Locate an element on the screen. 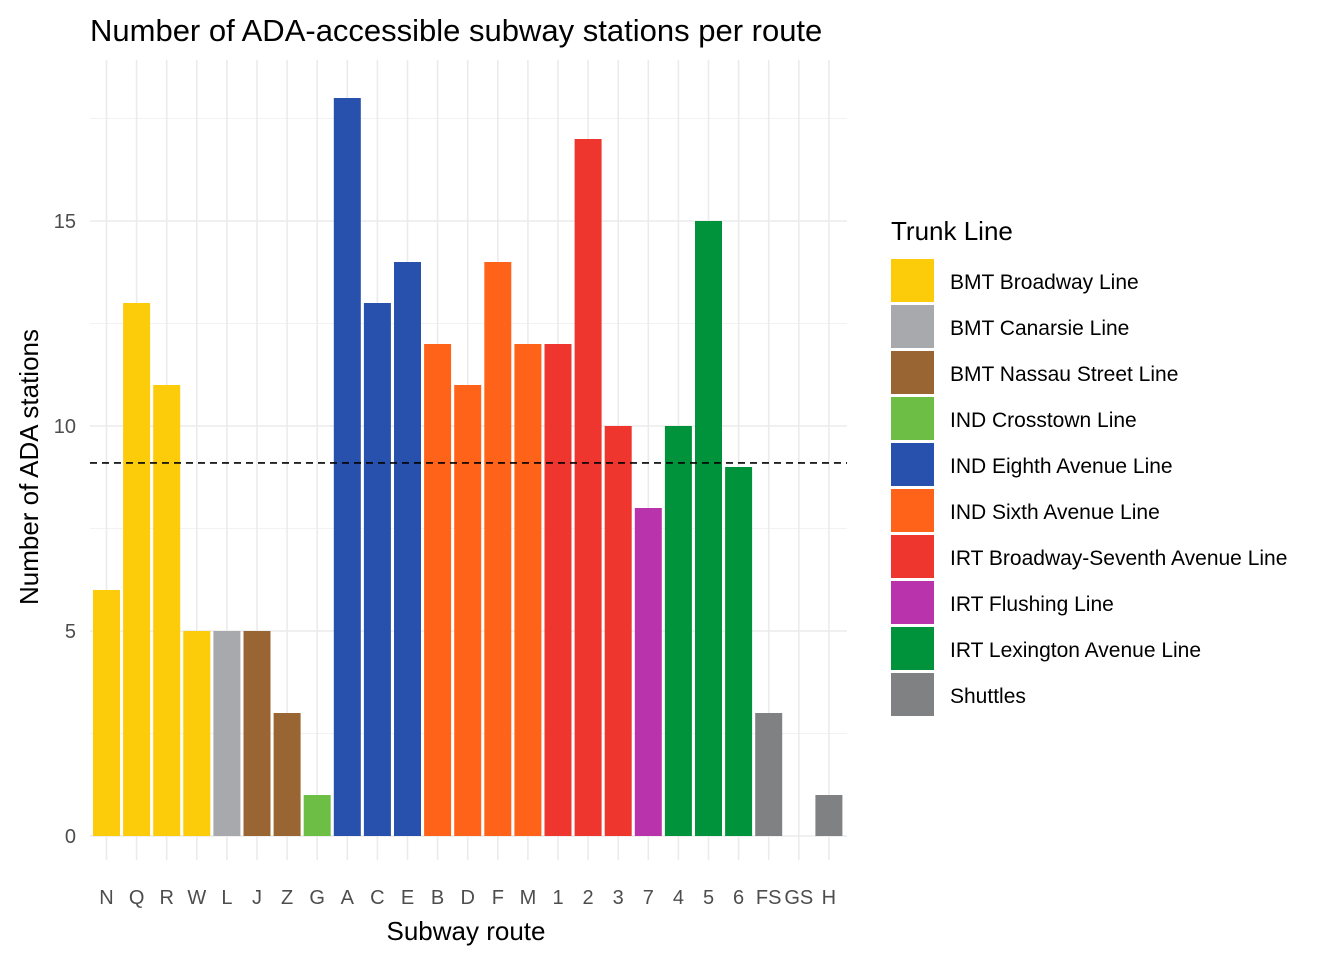  bar-r is located at coordinates (167, 610).